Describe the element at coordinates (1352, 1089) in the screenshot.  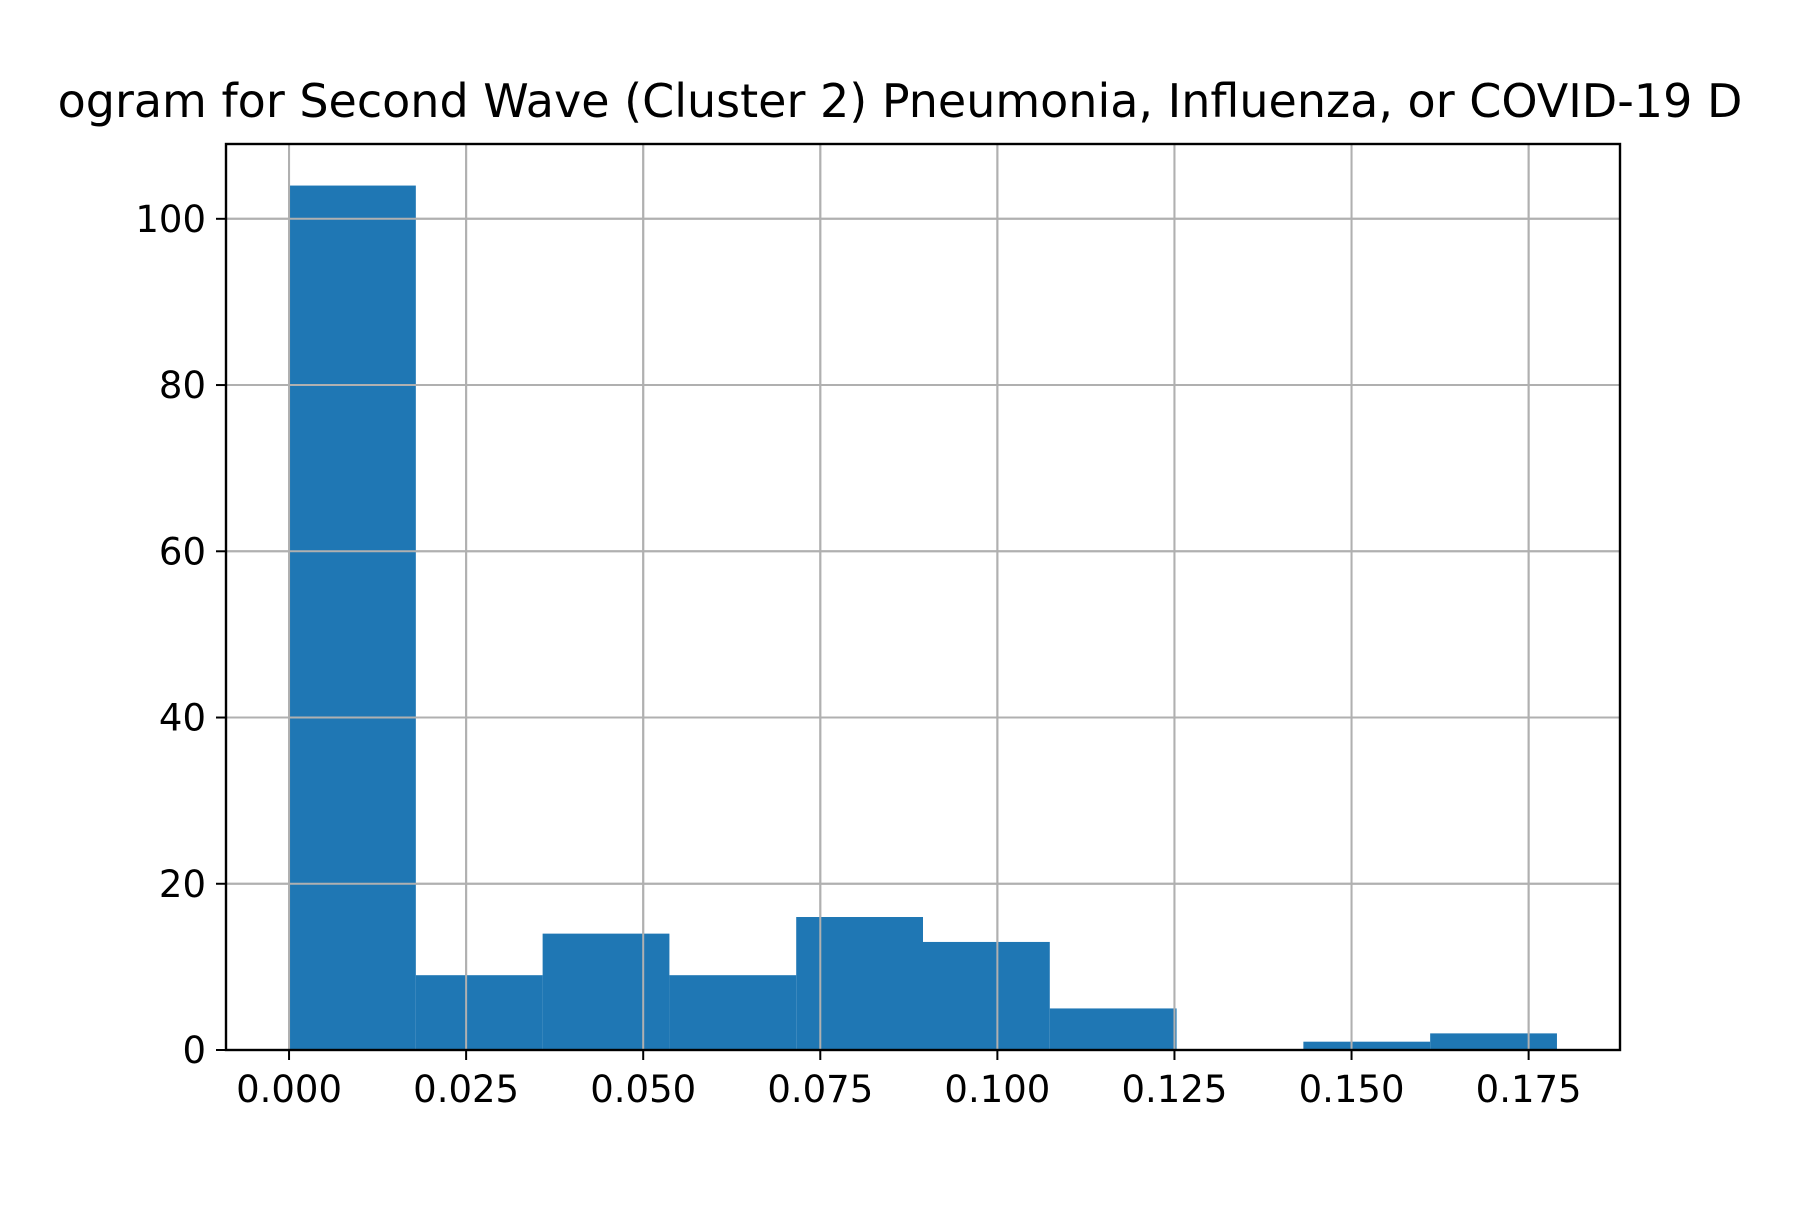
I see `x-tick-label: 0.150` at that location.